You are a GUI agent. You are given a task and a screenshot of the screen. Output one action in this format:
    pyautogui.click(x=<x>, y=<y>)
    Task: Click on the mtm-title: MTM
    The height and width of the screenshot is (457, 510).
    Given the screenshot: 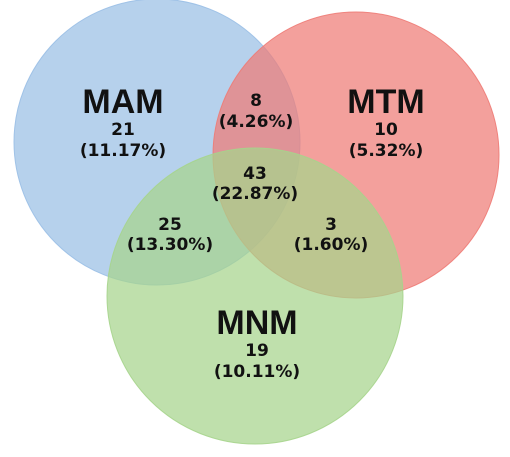 What is the action you would take?
    pyautogui.click(x=385, y=102)
    